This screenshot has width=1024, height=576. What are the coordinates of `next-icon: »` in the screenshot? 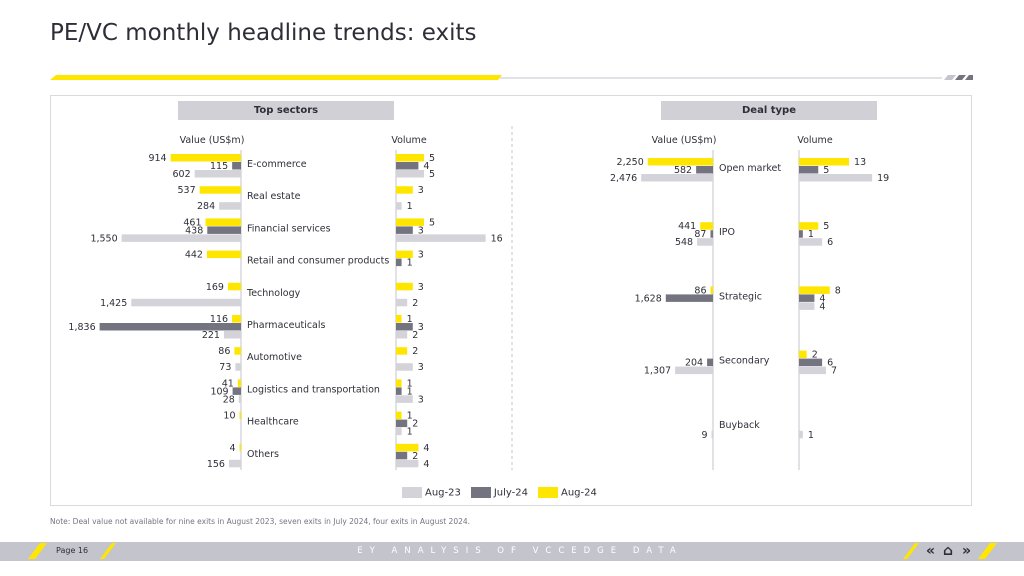 It's located at (967, 551).